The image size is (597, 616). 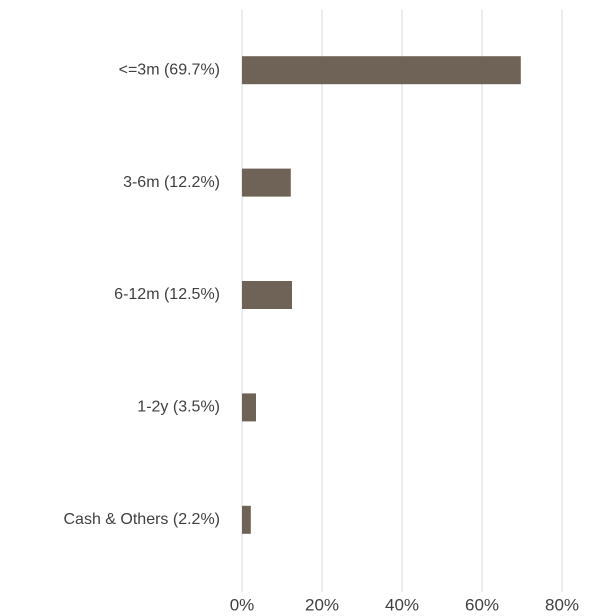 I want to click on x-tick-label: 20%, so click(x=322, y=604).